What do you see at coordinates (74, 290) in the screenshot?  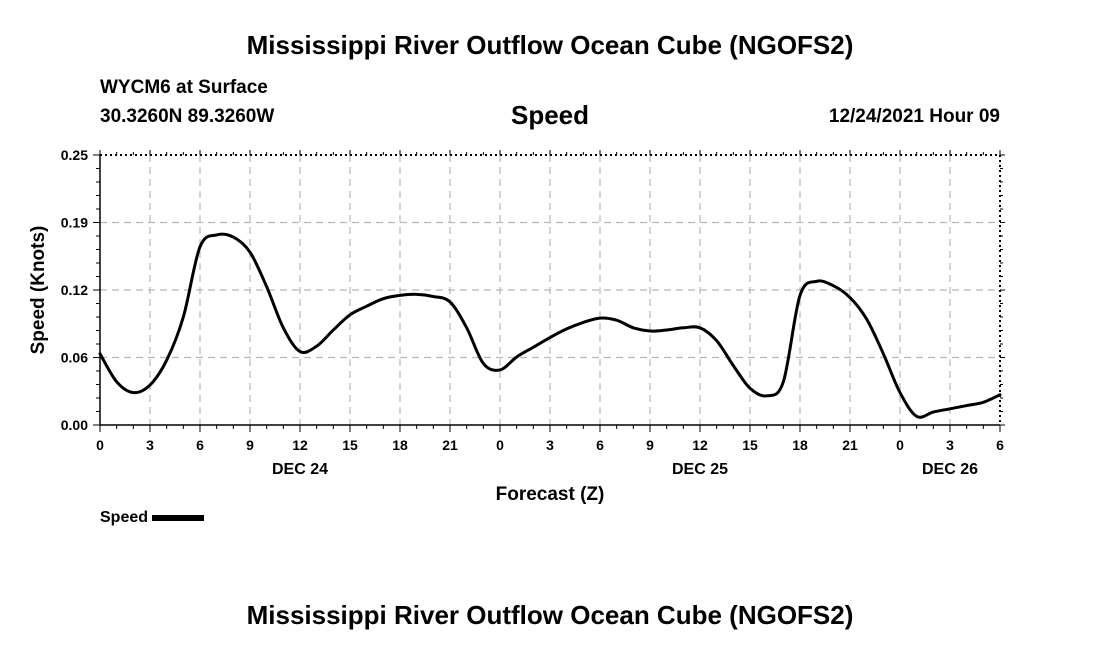 I see `y-tick-label: 0.12` at bounding box center [74, 290].